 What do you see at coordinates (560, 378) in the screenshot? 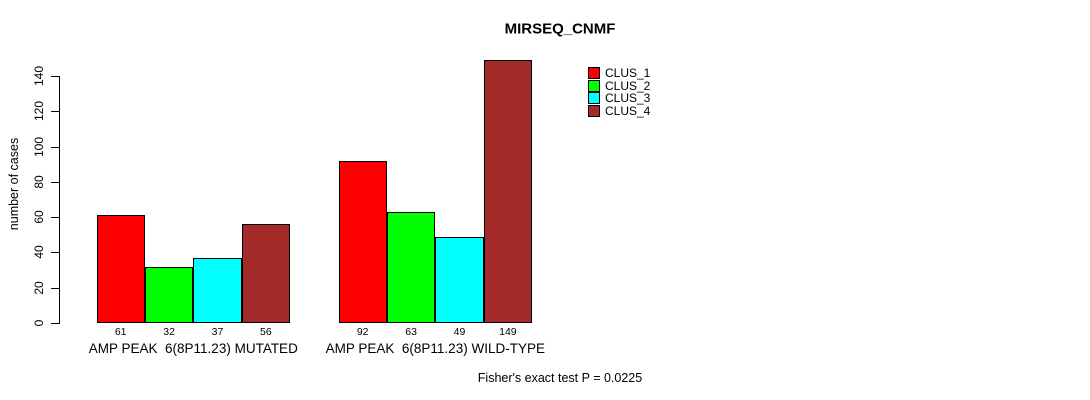
I see `fisher-test-annotation: Fisher's exact test P = 0.0225` at bounding box center [560, 378].